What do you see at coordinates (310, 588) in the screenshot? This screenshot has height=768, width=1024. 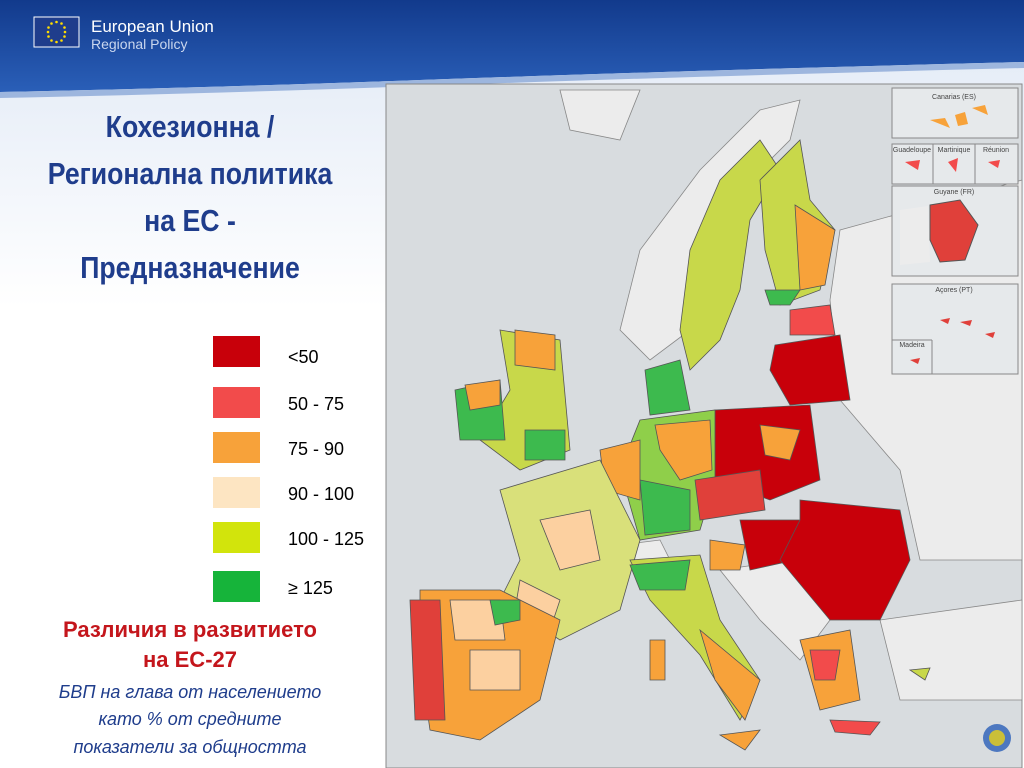 I see `legend-label: ≥ 125` at bounding box center [310, 588].